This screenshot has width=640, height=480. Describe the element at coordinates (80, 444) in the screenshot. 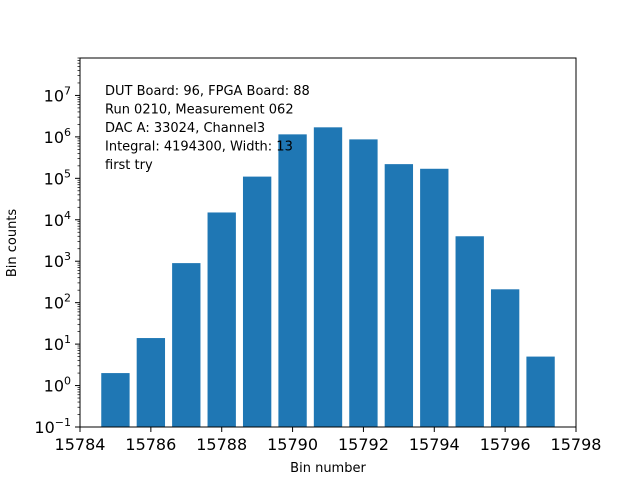

I see `x-tick-label: 15784` at that location.